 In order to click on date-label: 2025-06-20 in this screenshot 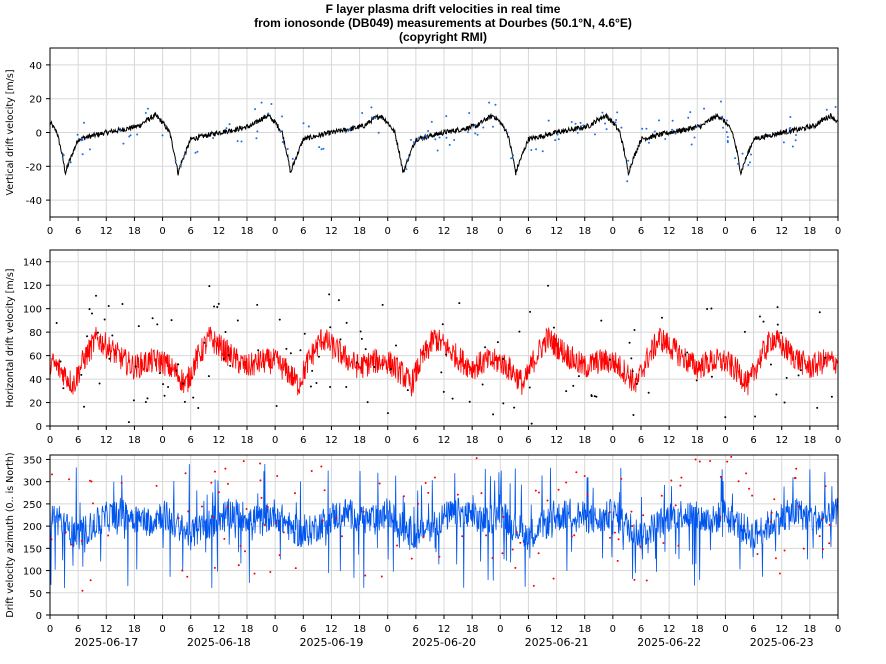, I will do `click(444, 642)`.